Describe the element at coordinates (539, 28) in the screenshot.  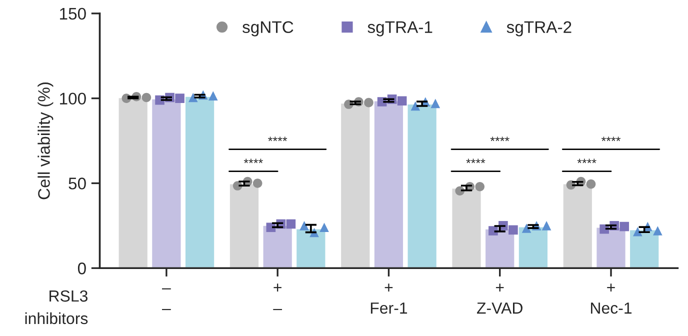
I see `legend-label: sgTRA-2` at that location.